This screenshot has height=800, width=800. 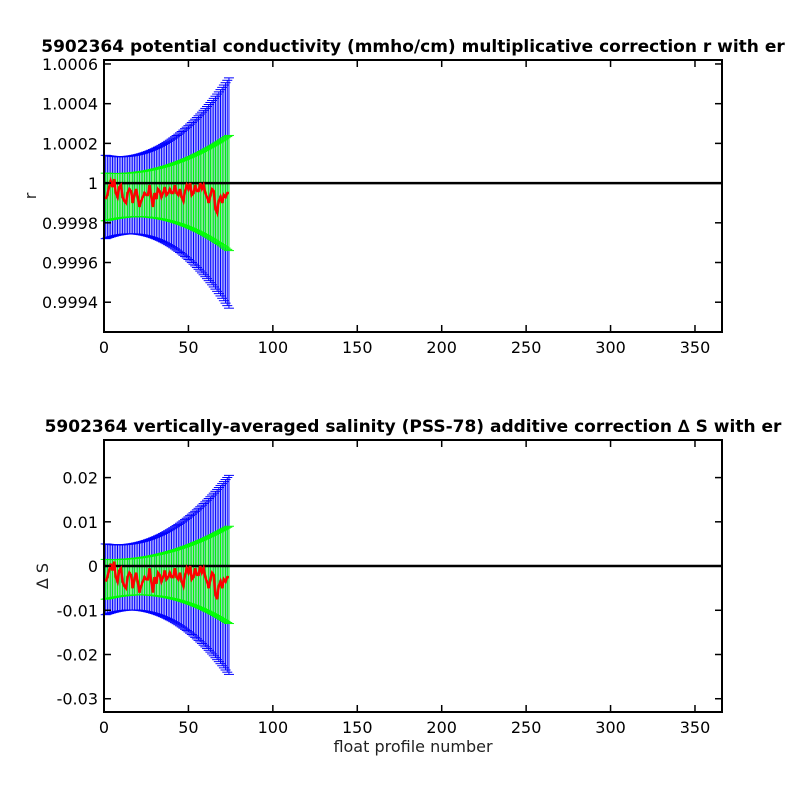 I want to click on top-x-tick-label: 150, so click(x=357, y=347).